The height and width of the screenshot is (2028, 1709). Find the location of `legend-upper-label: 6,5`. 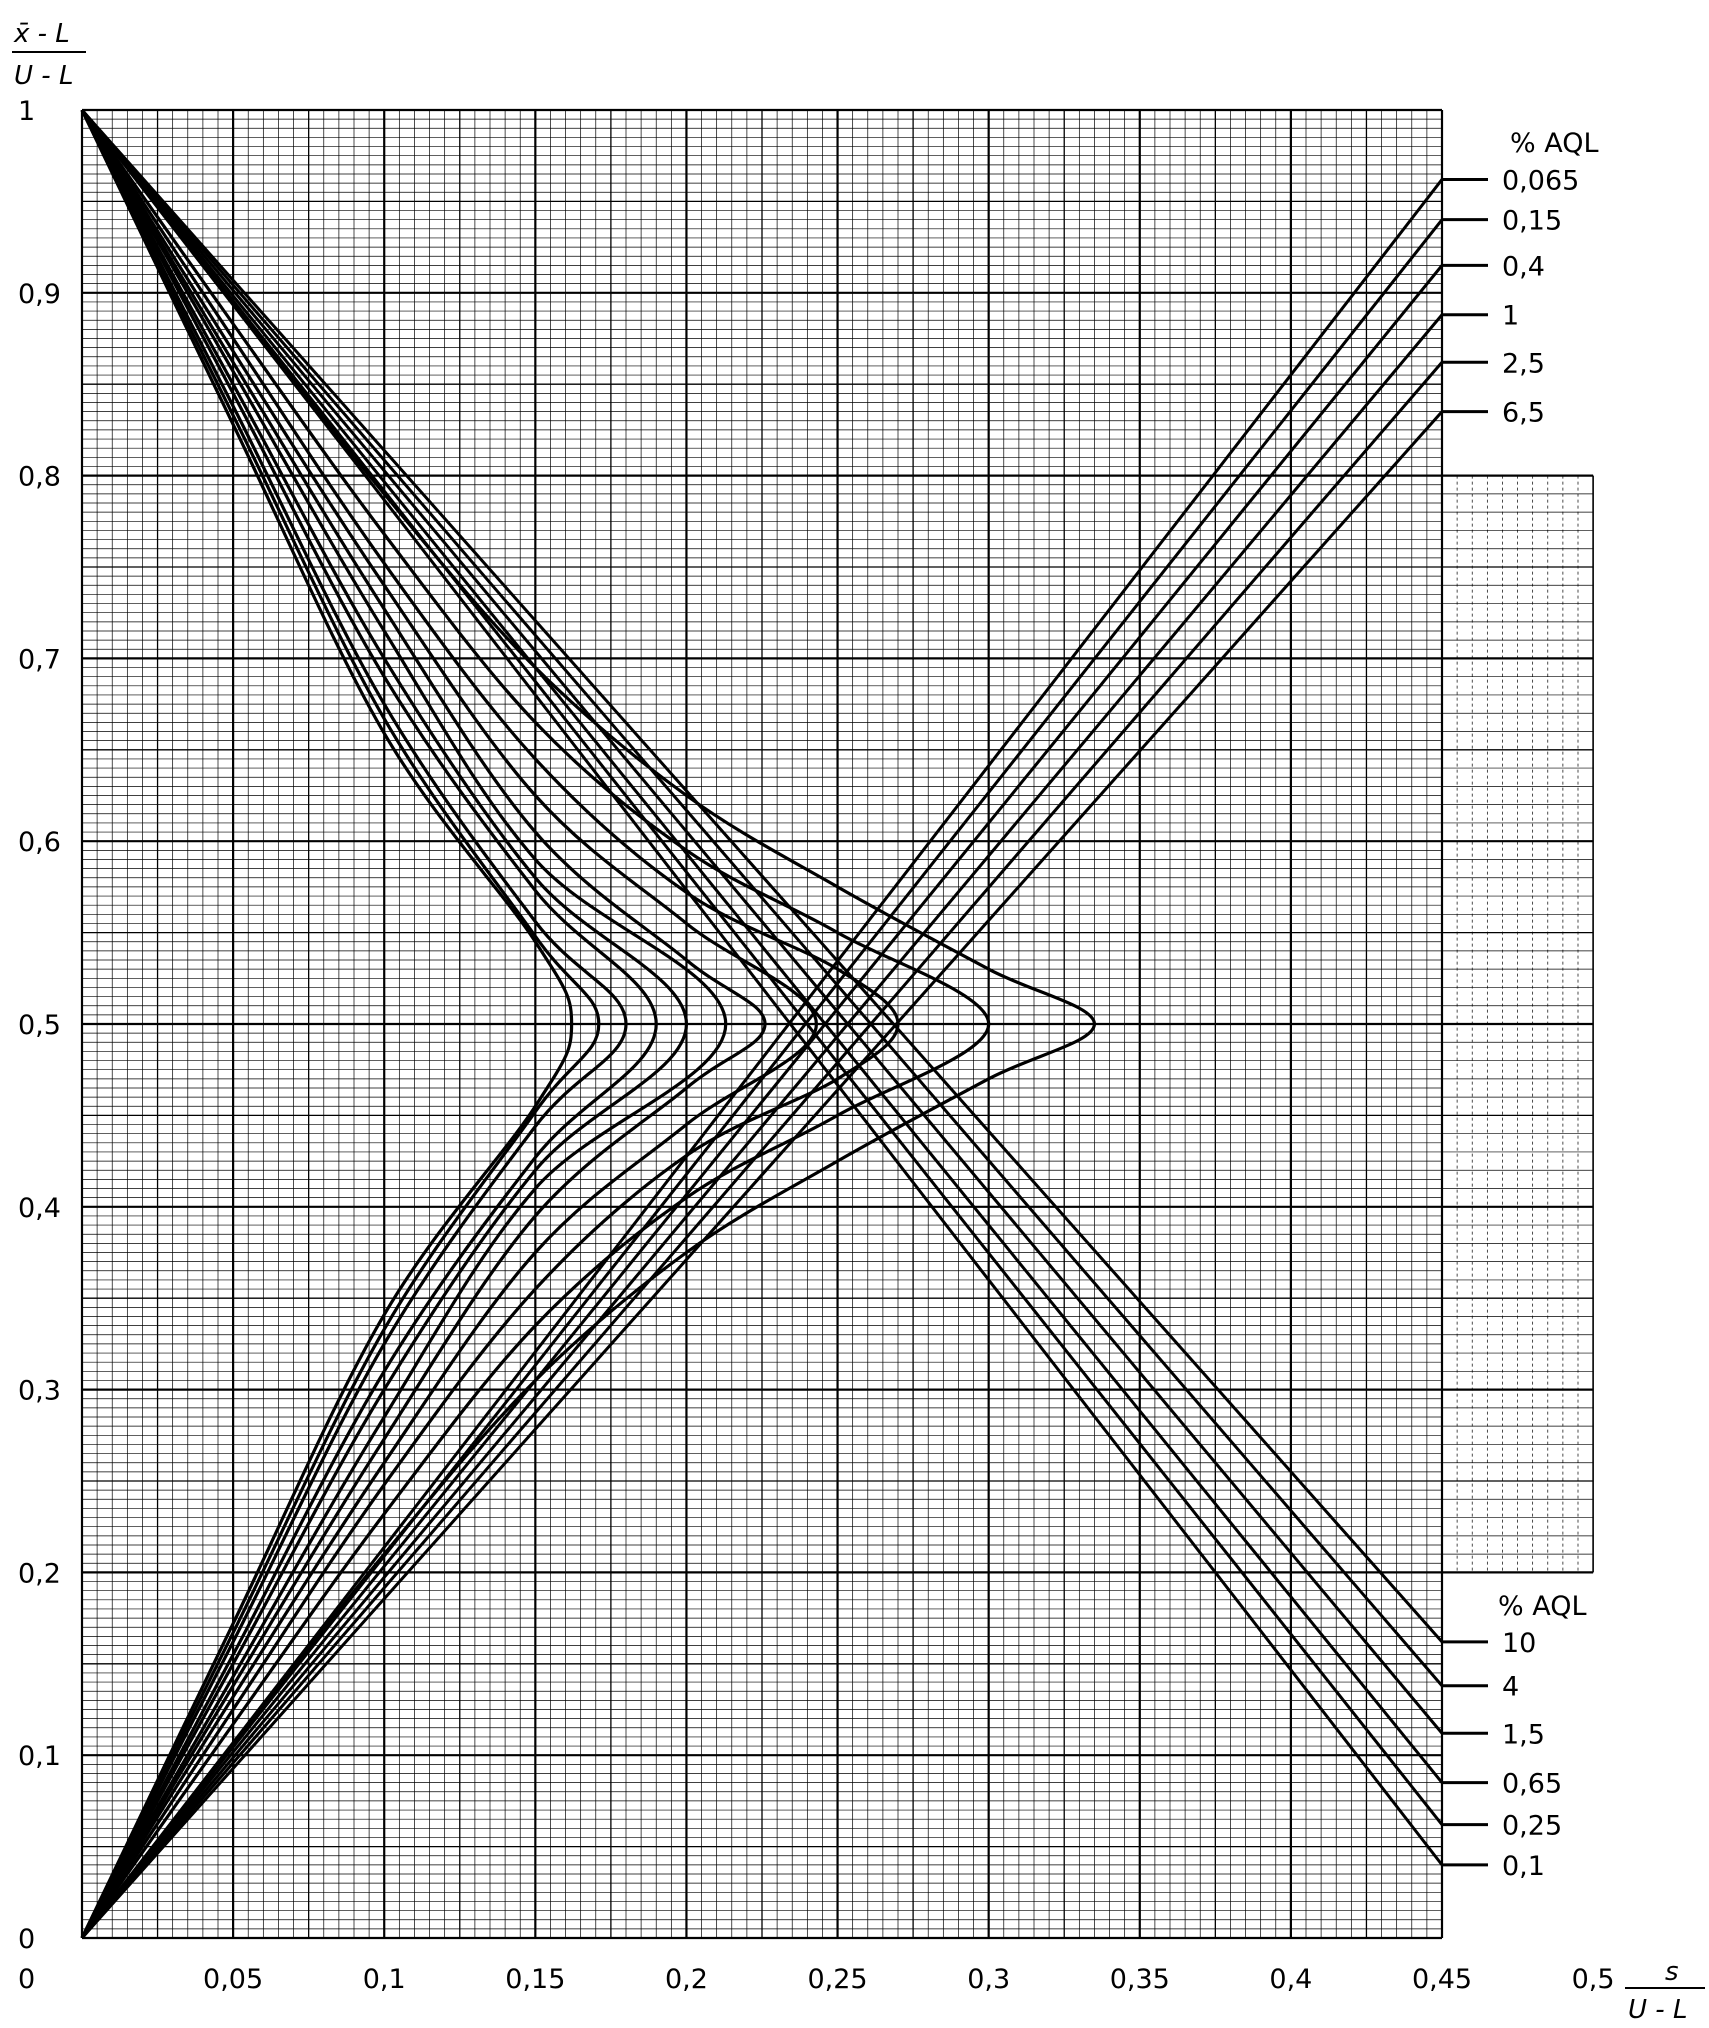

legend-upper-label: 6,5 is located at coordinates (1523, 413).